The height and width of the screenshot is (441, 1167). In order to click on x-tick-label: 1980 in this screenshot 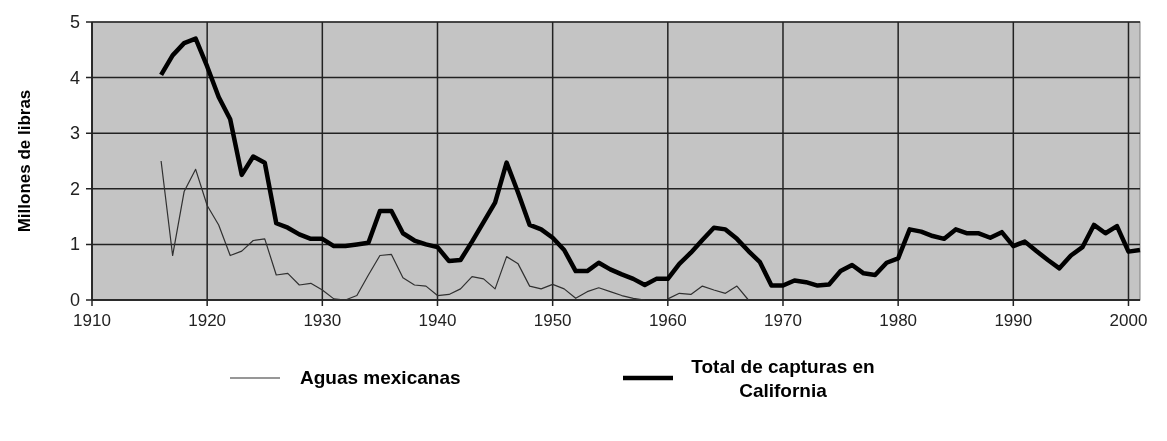, I will do `click(898, 320)`.